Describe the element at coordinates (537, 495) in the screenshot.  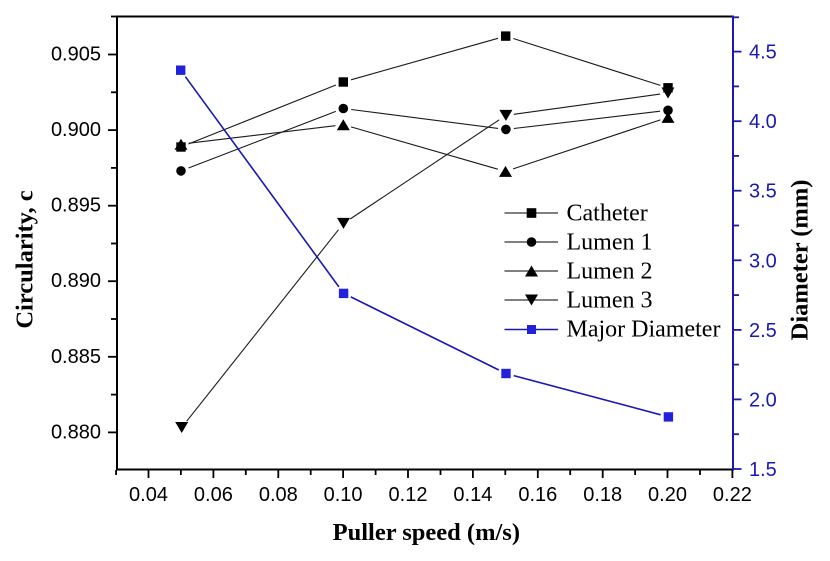
I see `svg-text: 0.16` at that location.